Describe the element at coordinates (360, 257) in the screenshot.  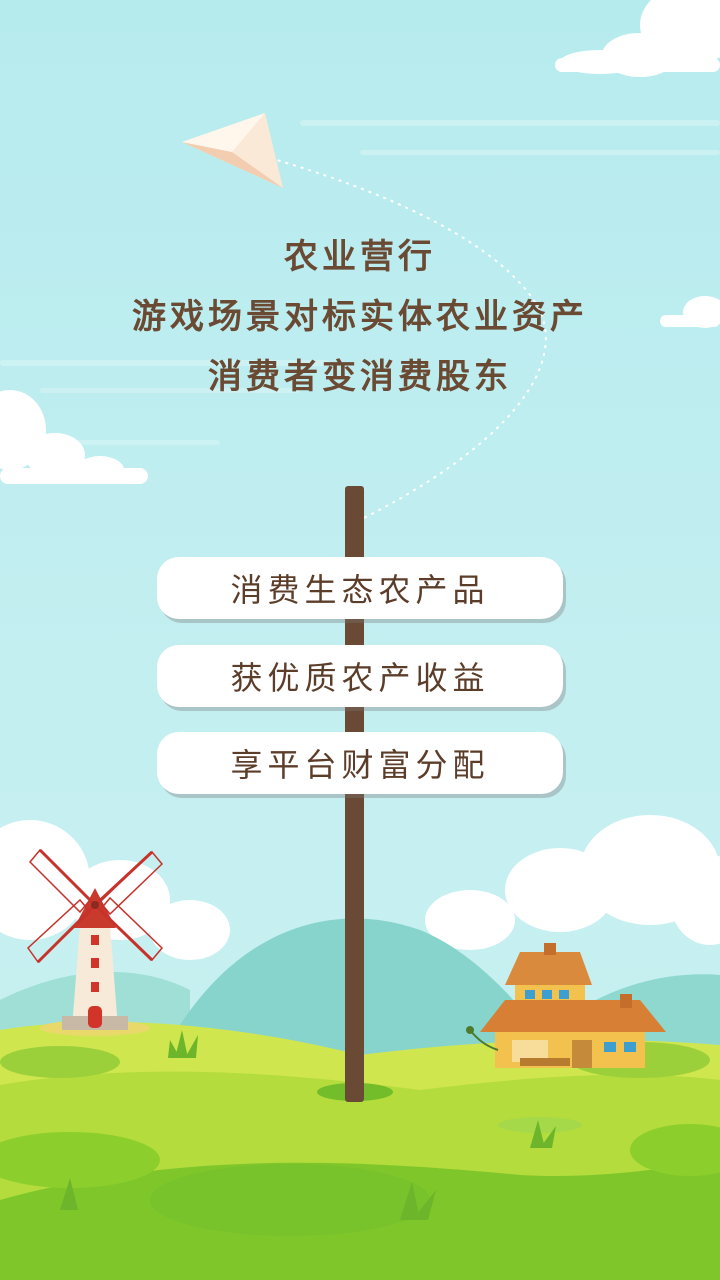
I see `headline-title: 农业营行` at that location.